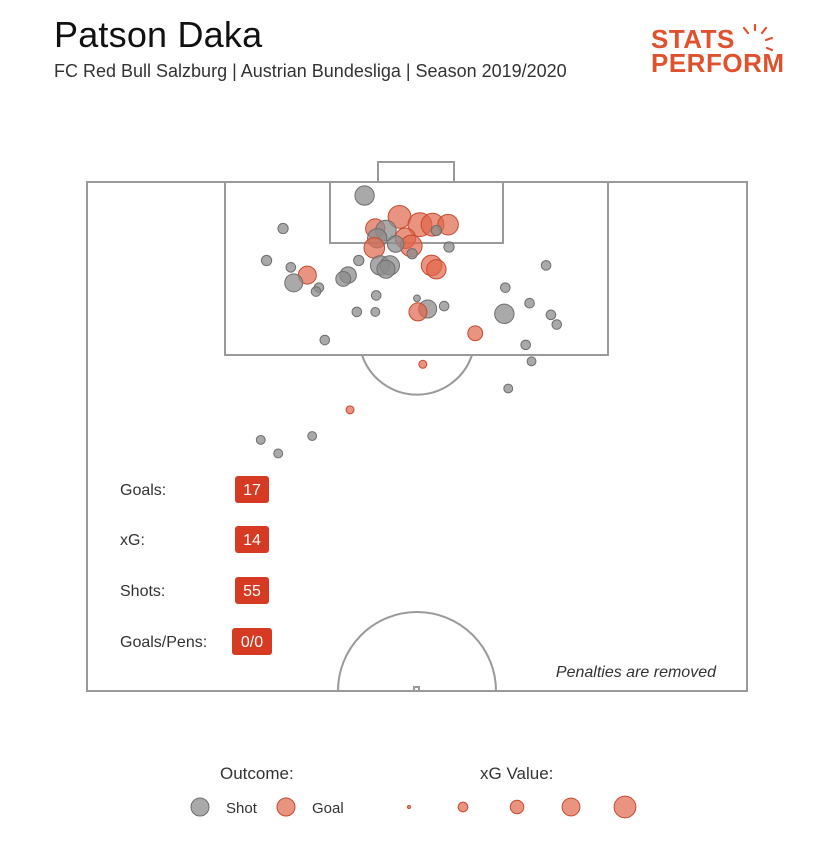  I want to click on stat-badge-xg, so click(252, 539).